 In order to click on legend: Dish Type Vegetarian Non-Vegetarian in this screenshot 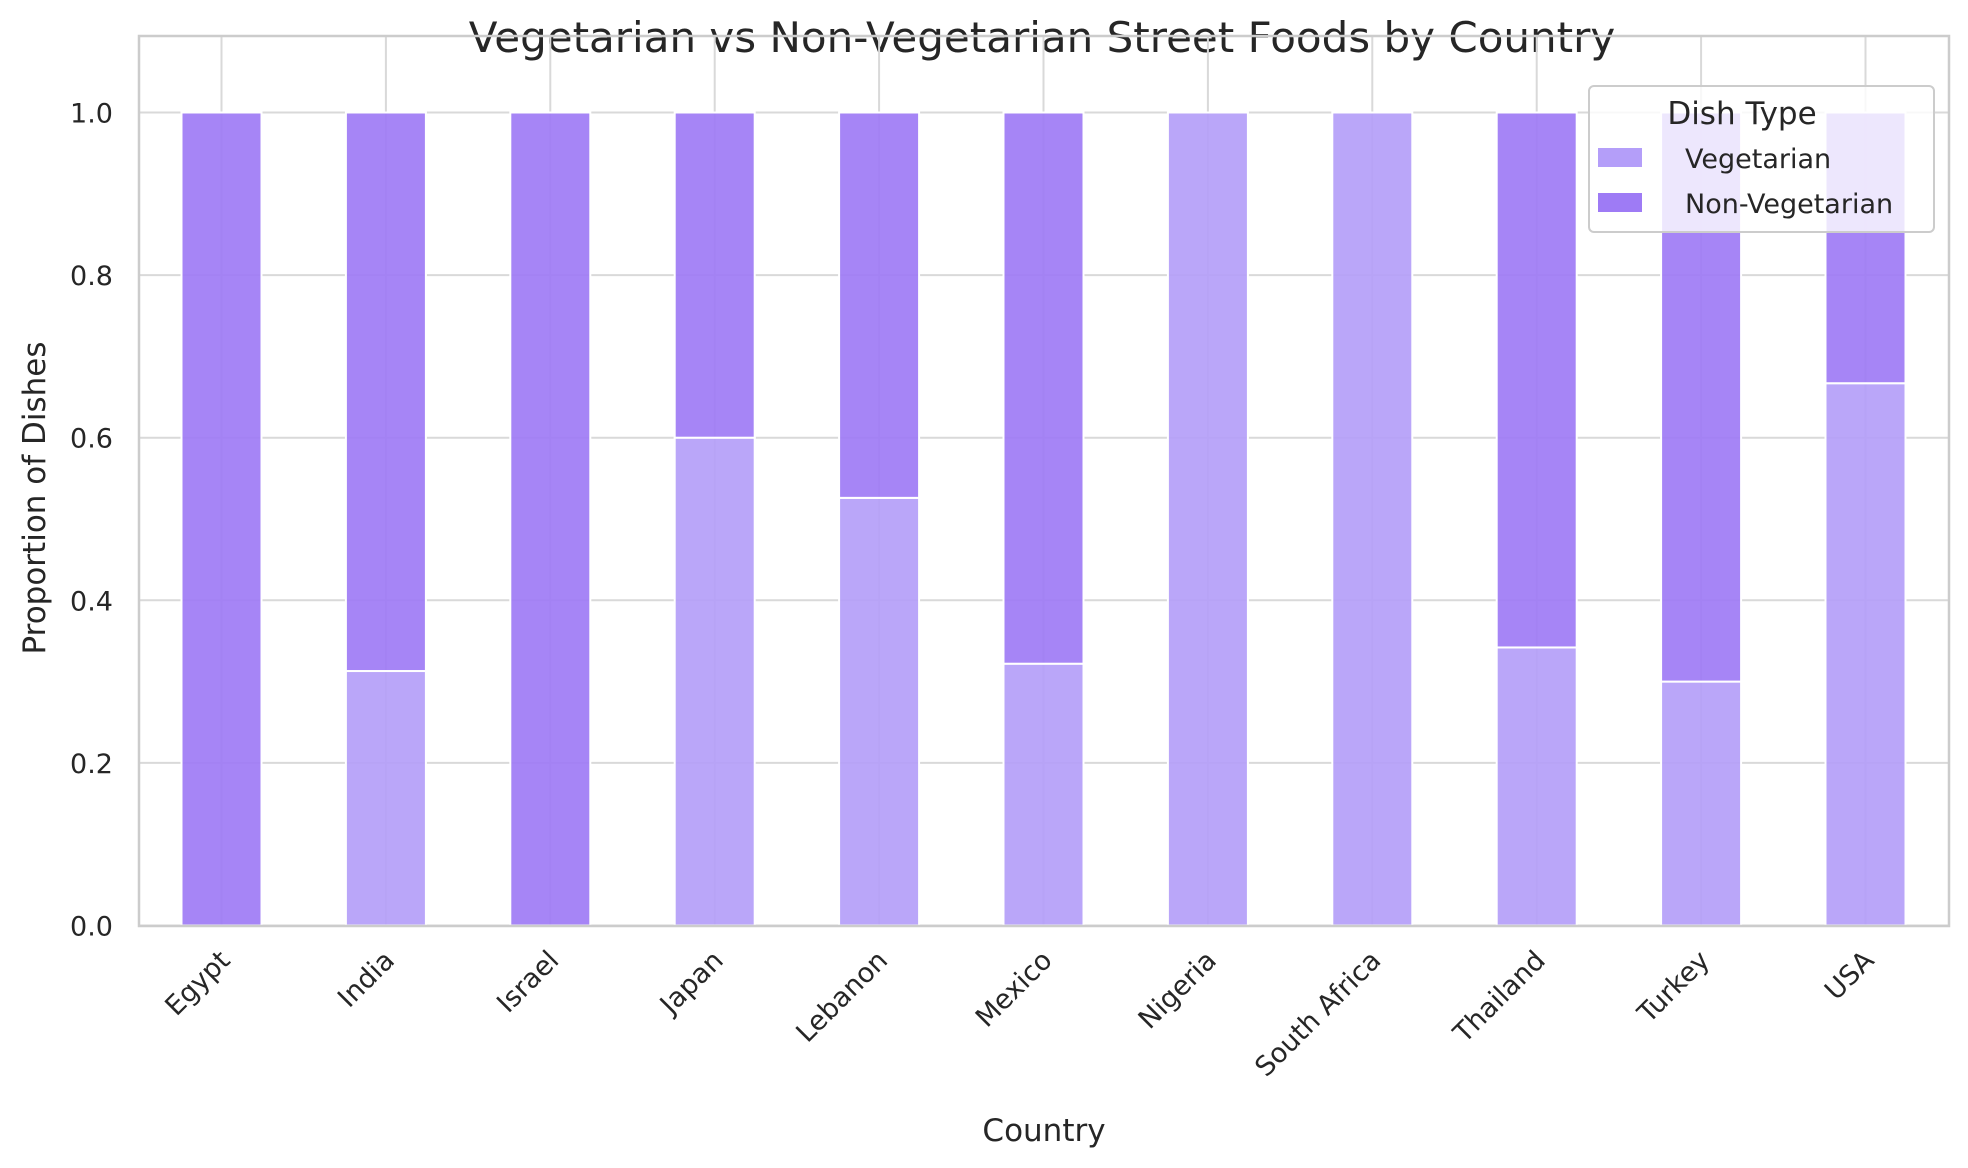, I will do `click(1761, 159)`.